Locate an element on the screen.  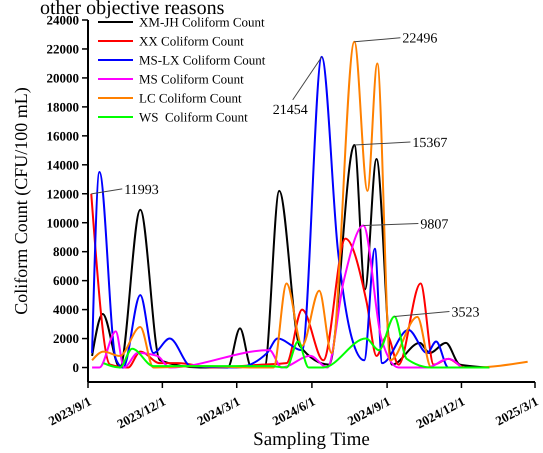
annotation: 21454 is located at coordinates (290, 110).